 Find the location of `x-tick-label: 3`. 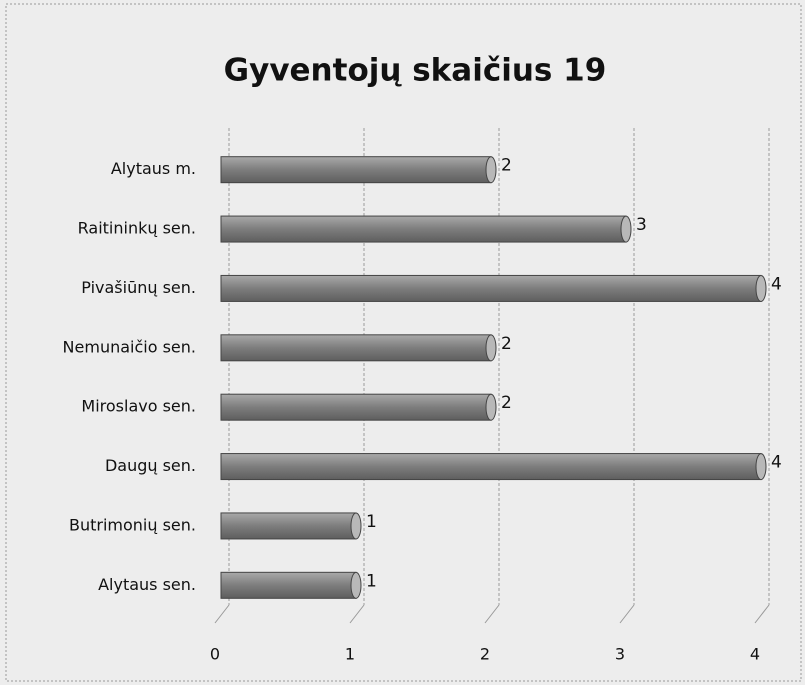

x-tick-label: 3 is located at coordinates (620, 654).